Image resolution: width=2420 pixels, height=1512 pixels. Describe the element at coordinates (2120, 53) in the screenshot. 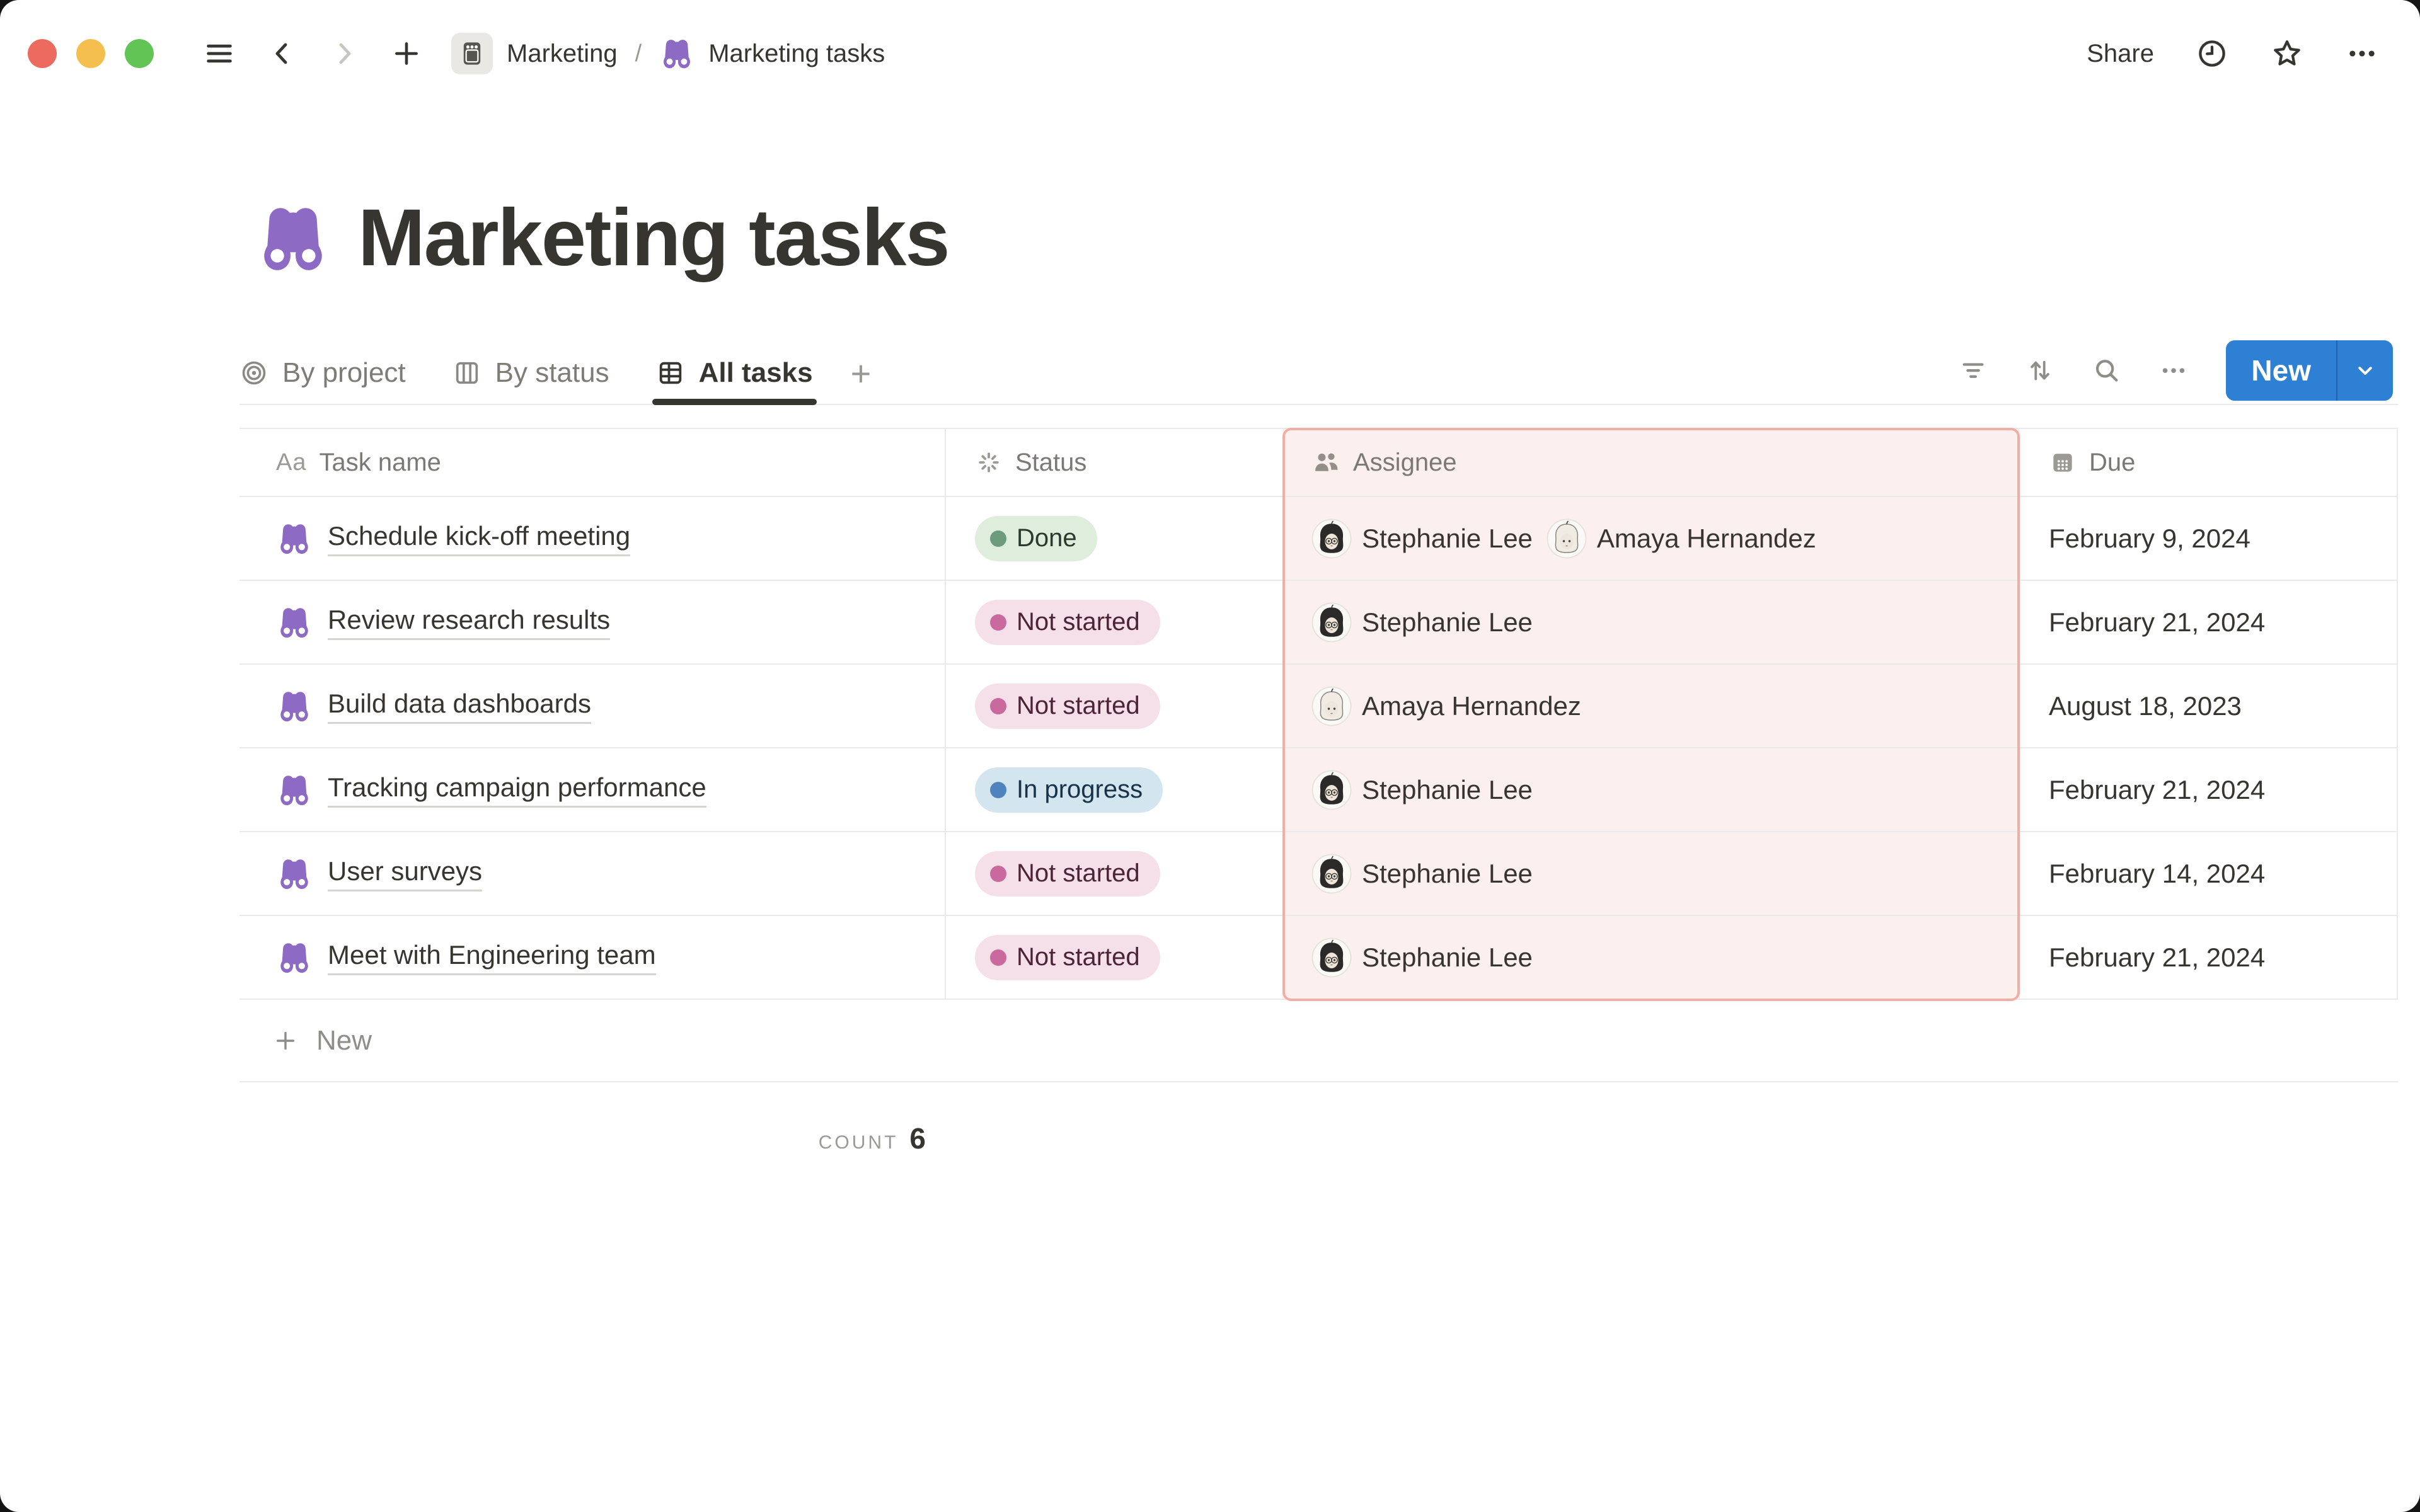

I see `share-button: Share` at that location.